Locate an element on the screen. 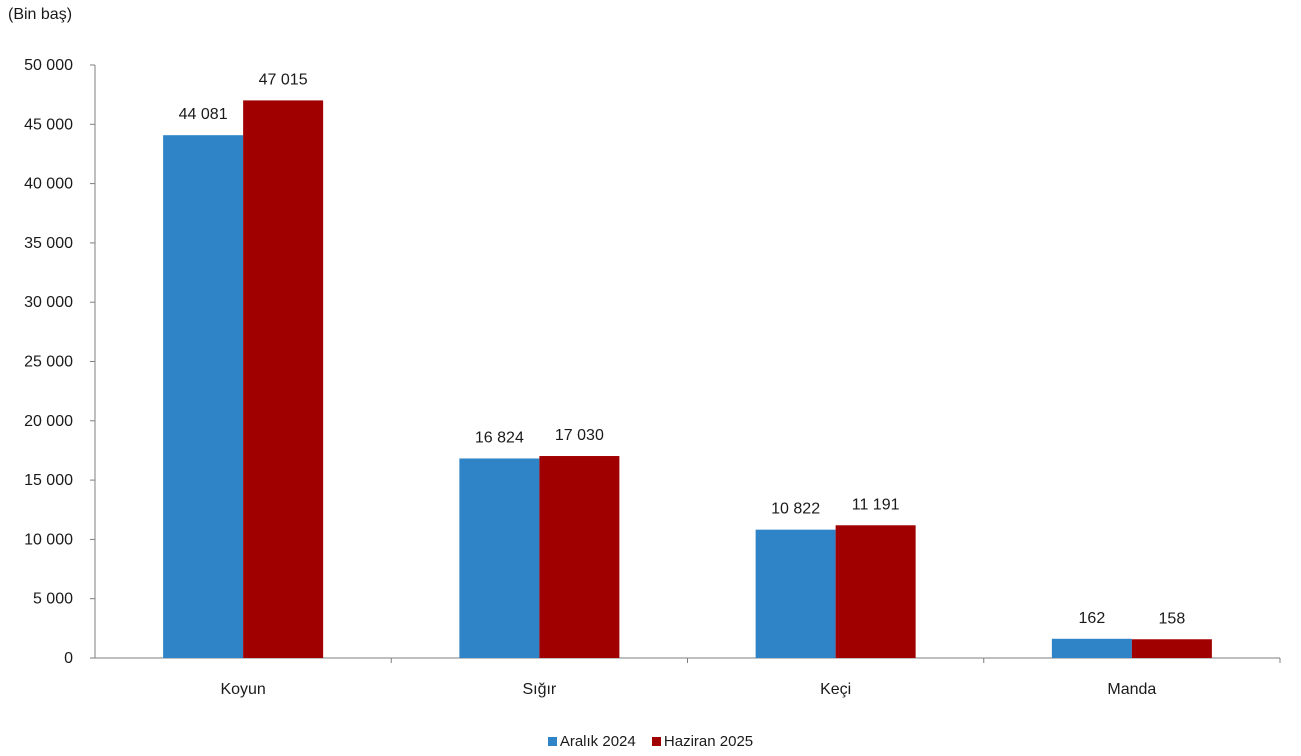 The image size is (1301, 756). y-tick-label: 0 is located at coordinates (68, 658).